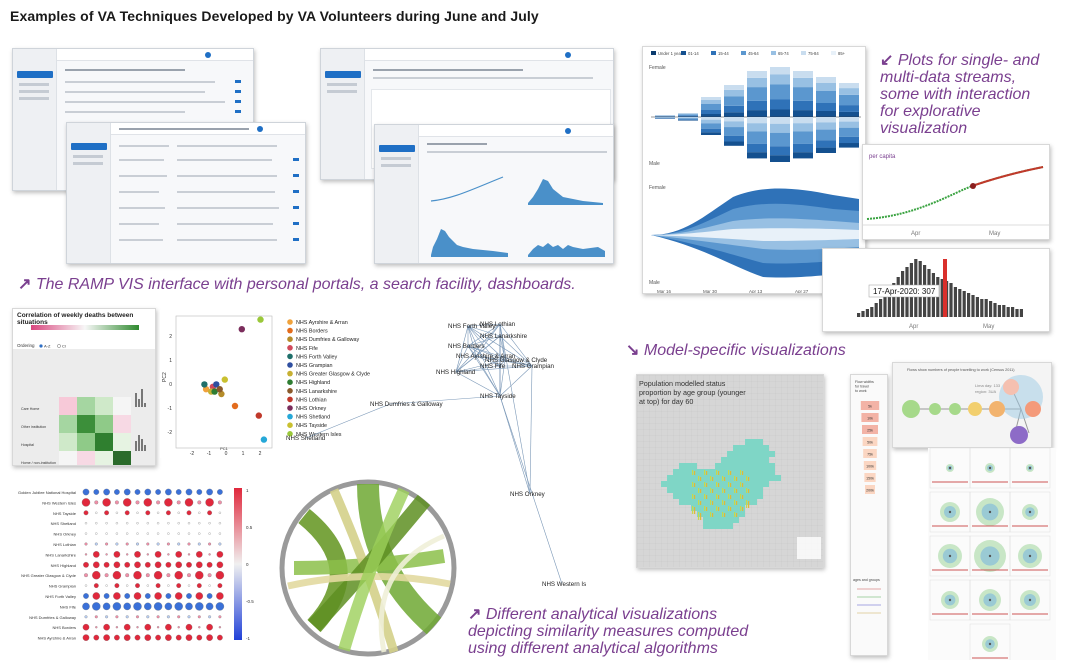 The image size is (1070, 663). I want to click on pca-legend-swatch, so click(290, 391).